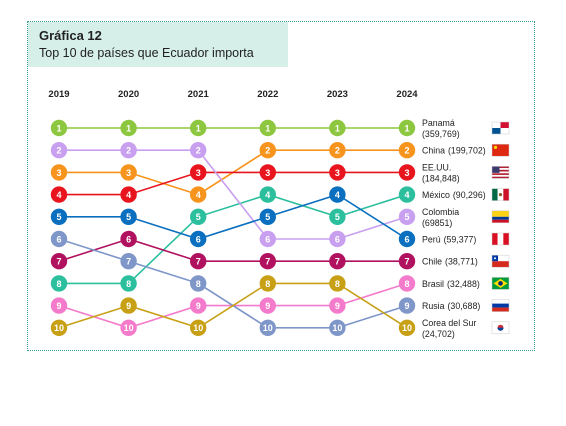 The height and width of the screenshot is (426, 566). What do you see at coordinates (441, 134) in the screenshot?
I see `legend-value: (359,769)` at bounding box center [441, 134].